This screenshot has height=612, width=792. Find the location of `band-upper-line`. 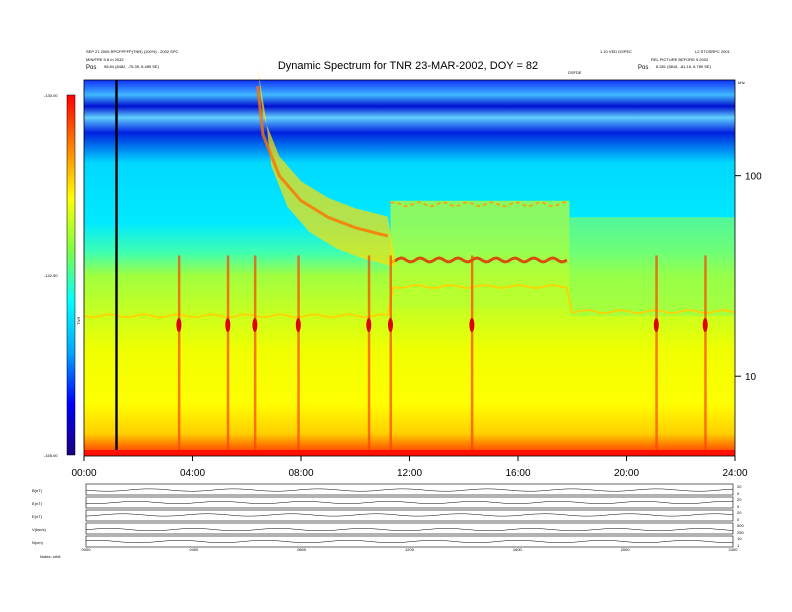

band-upper-line is located at coordinates (478, 204).